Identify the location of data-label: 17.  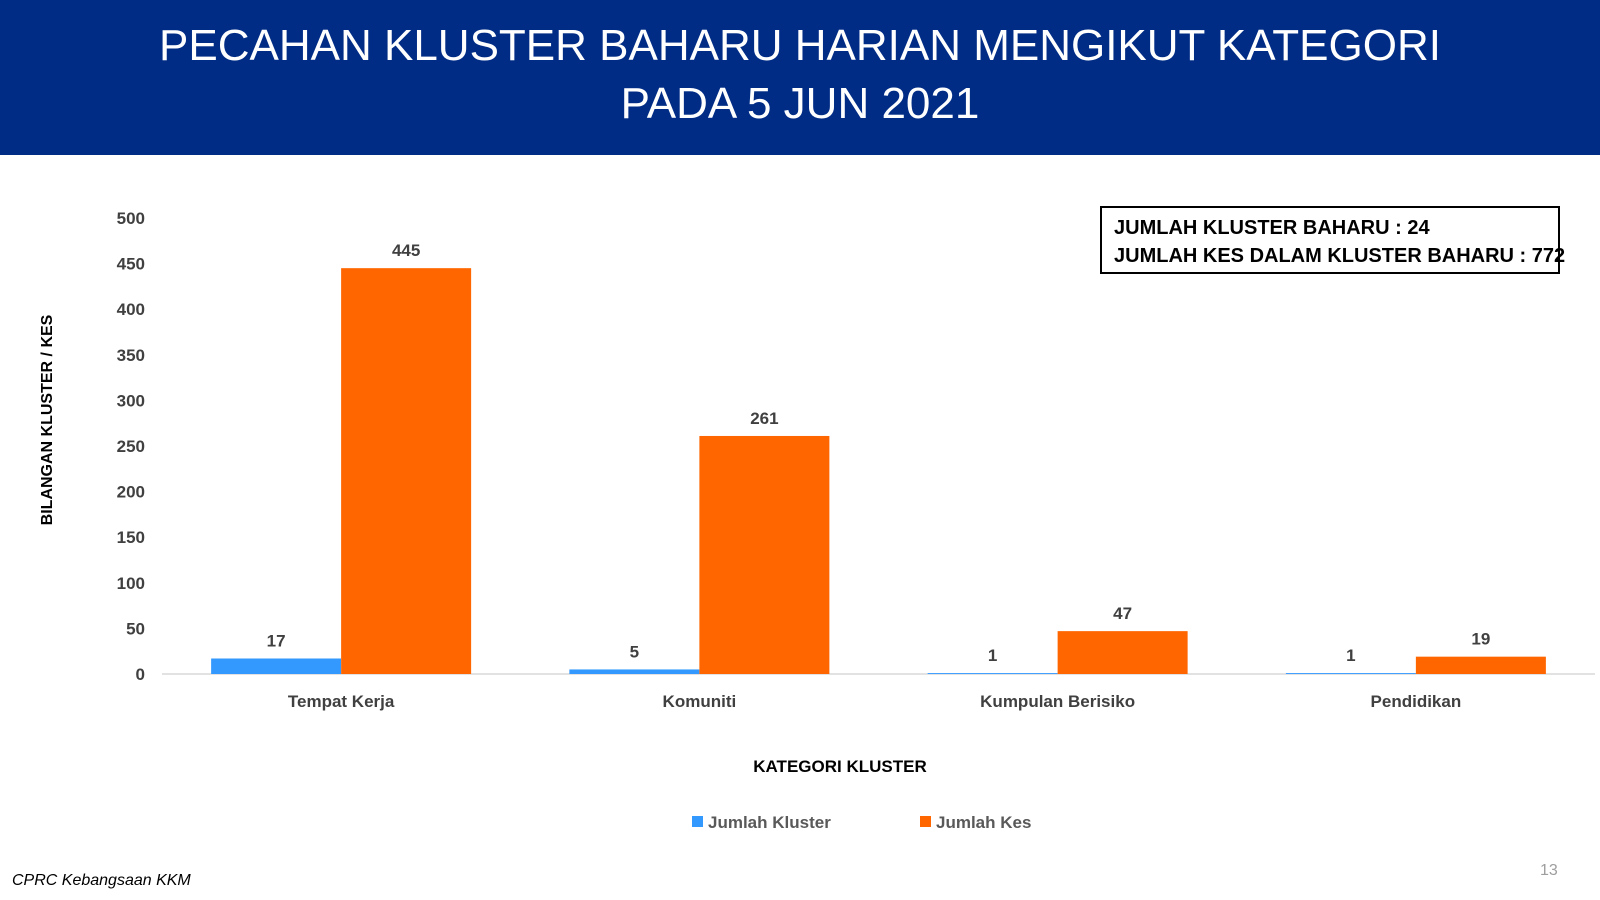
(276, 640).